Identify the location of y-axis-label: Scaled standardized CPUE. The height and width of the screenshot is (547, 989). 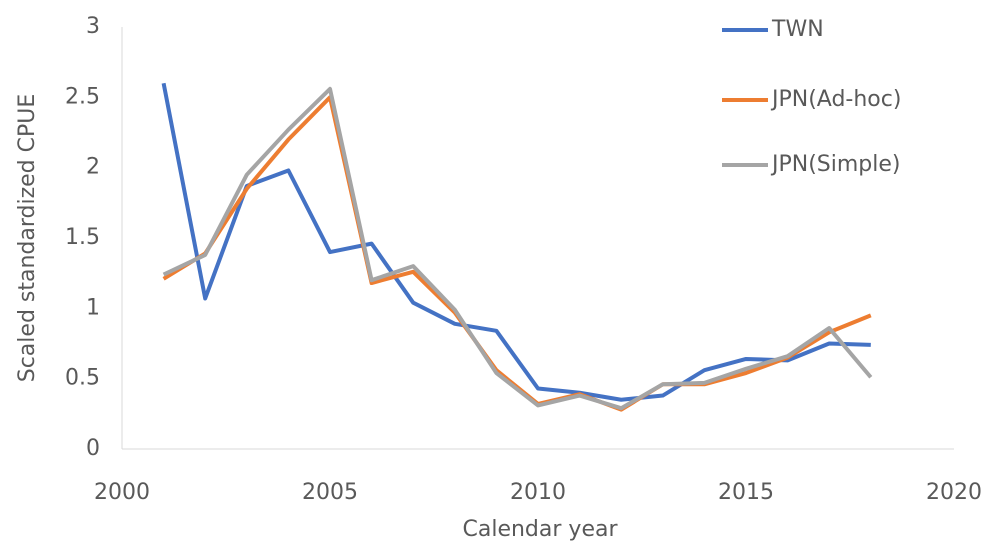
(27, 238).